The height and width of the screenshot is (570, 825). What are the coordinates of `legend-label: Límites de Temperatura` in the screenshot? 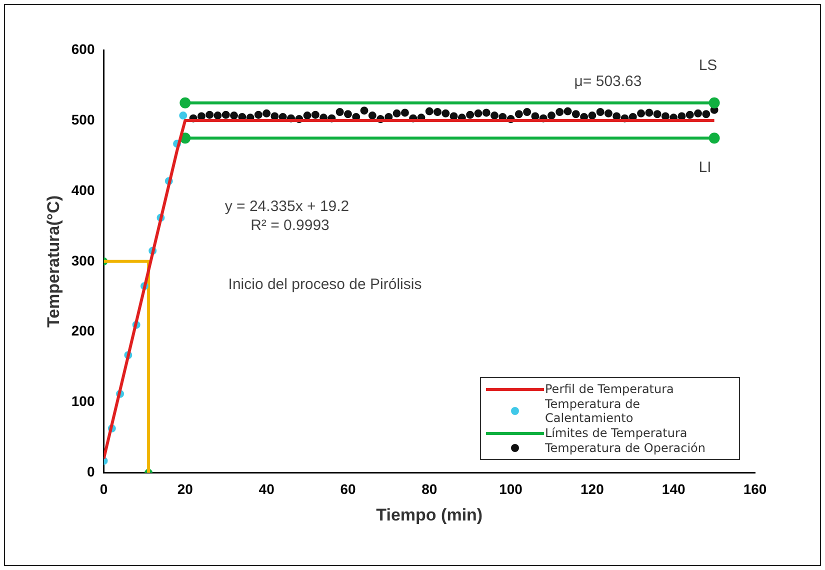 It's located at (616, 433).